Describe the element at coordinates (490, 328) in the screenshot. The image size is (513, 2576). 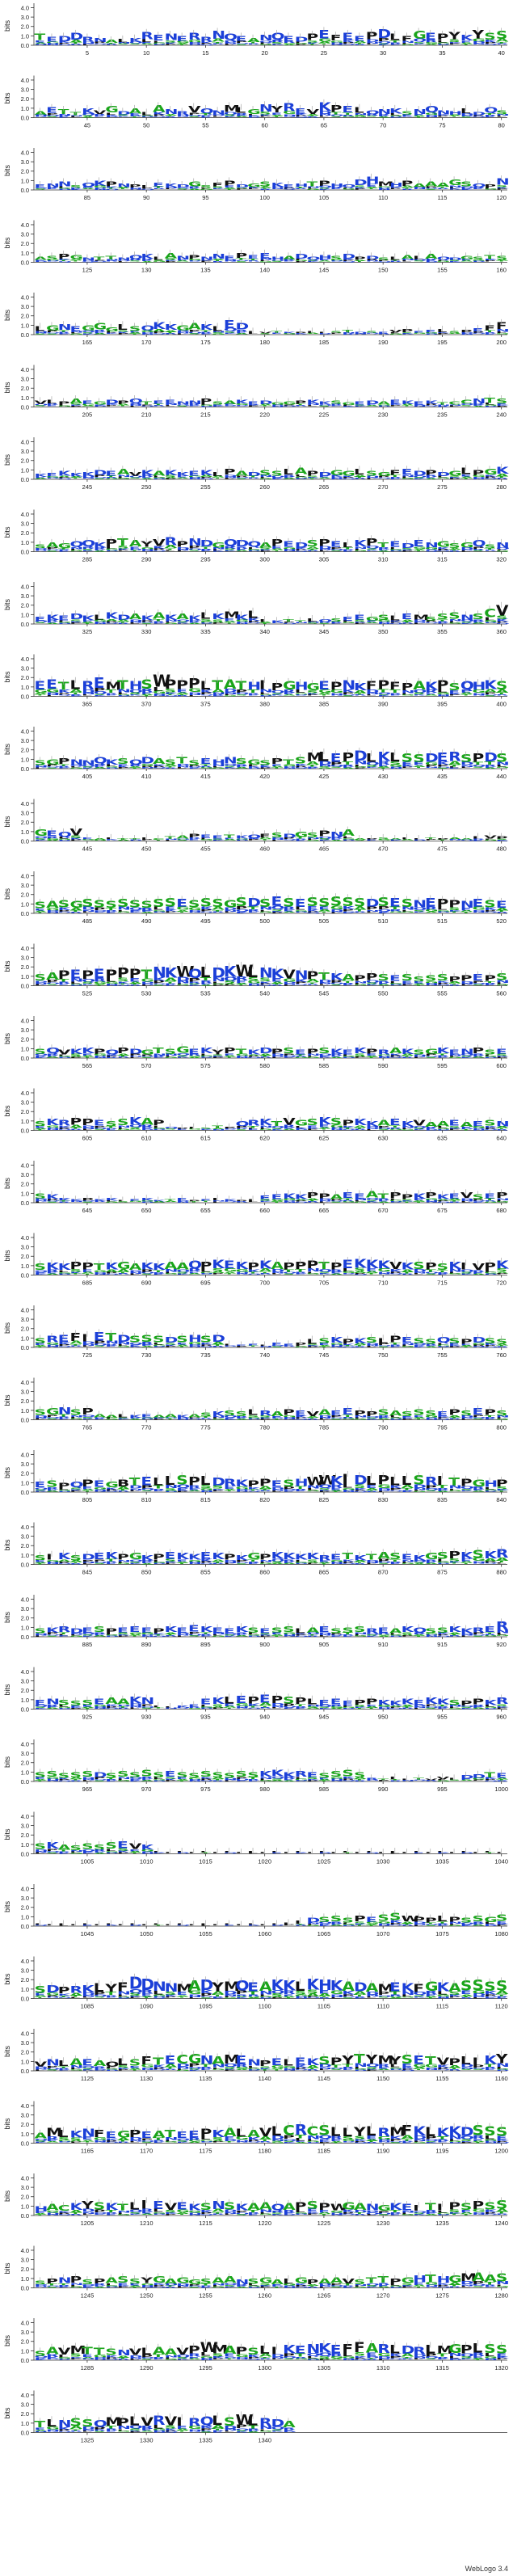
I see `logo-letter: F` at that location.